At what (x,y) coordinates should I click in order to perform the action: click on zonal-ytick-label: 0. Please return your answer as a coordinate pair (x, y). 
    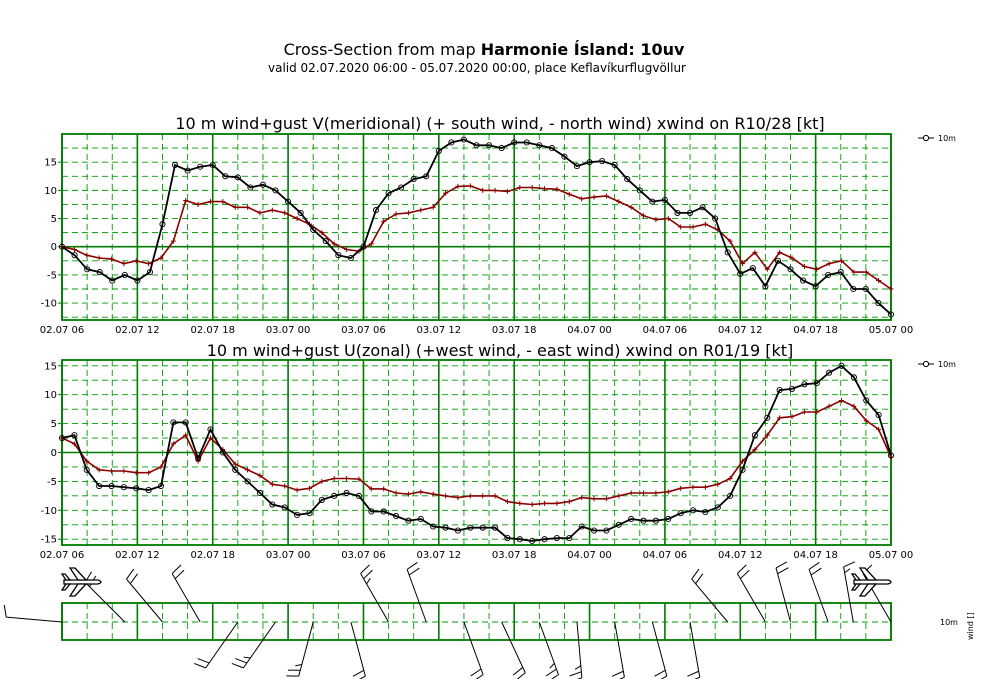
    Looking at the image, I should click on (54, 453).